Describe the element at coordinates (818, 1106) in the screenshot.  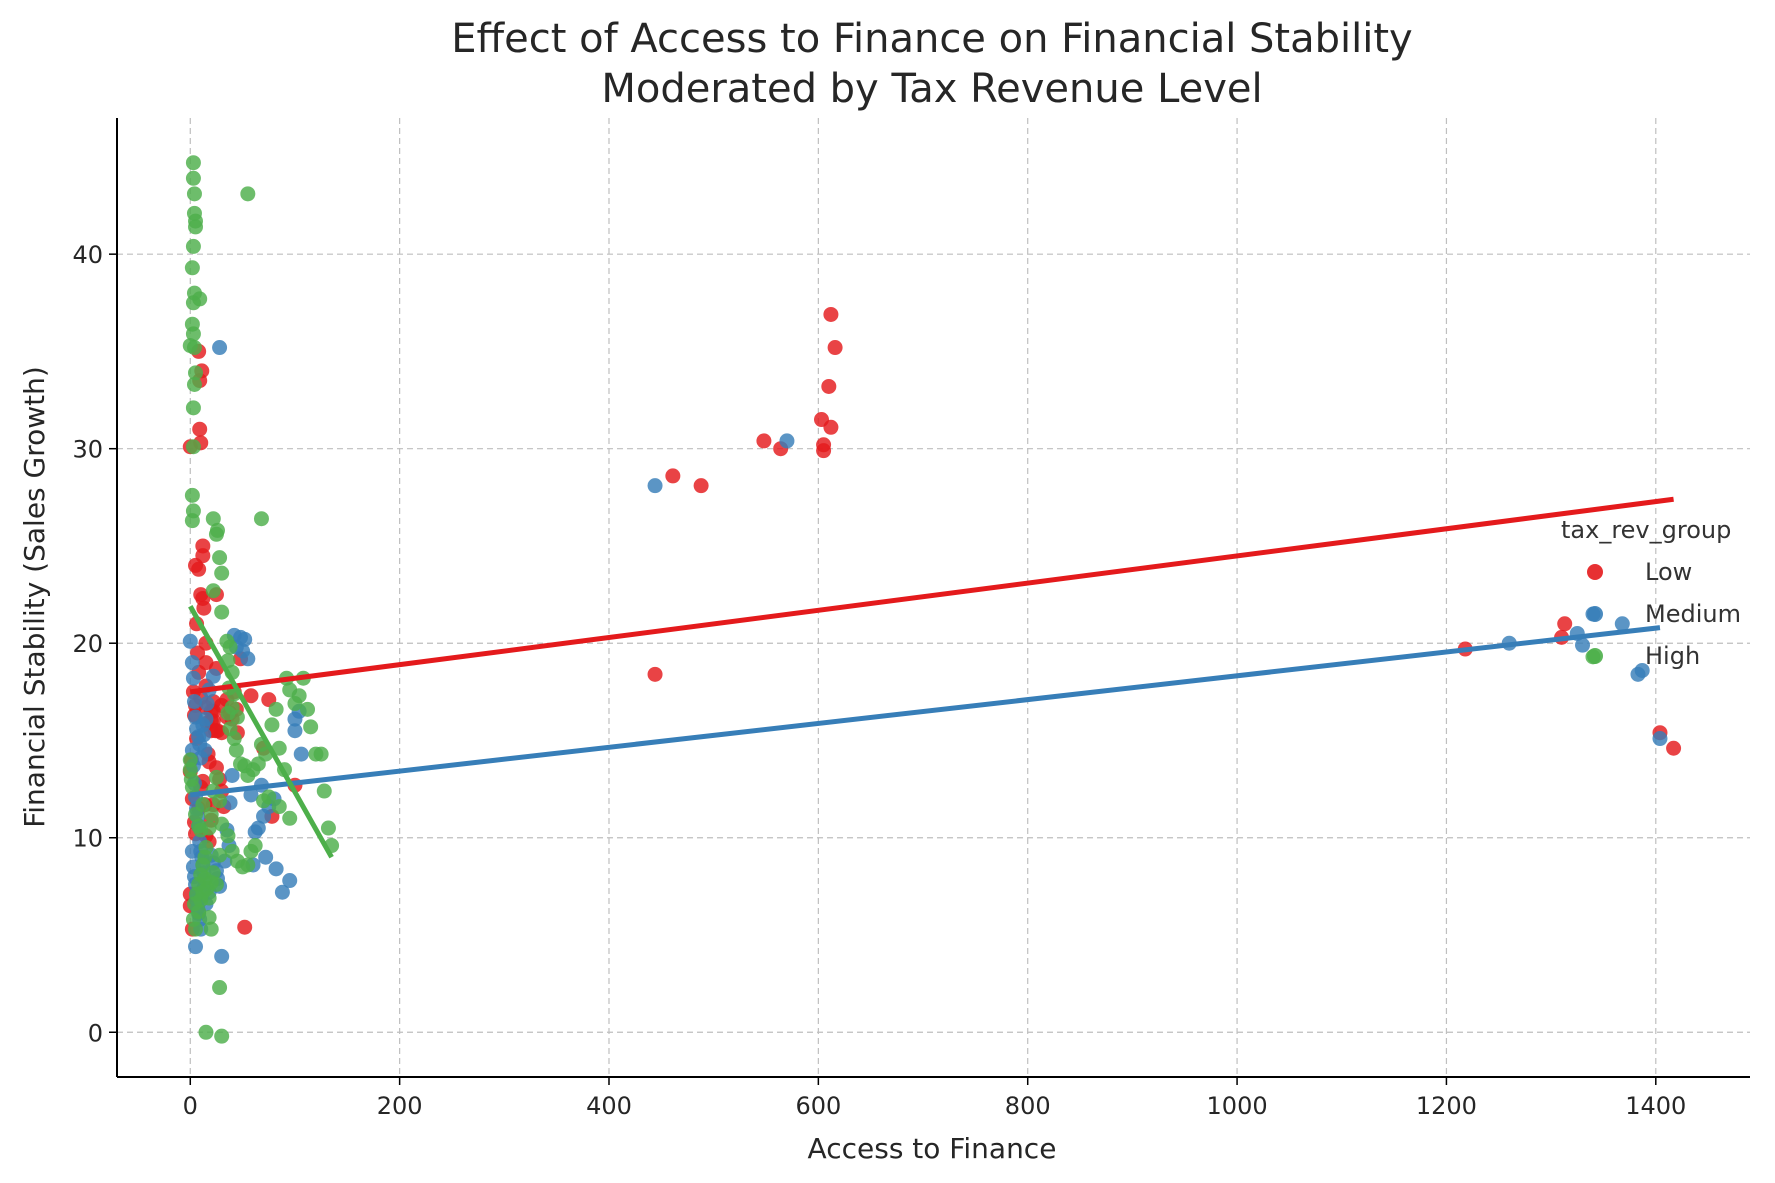
I see `x-tick-label: 600` at that location.